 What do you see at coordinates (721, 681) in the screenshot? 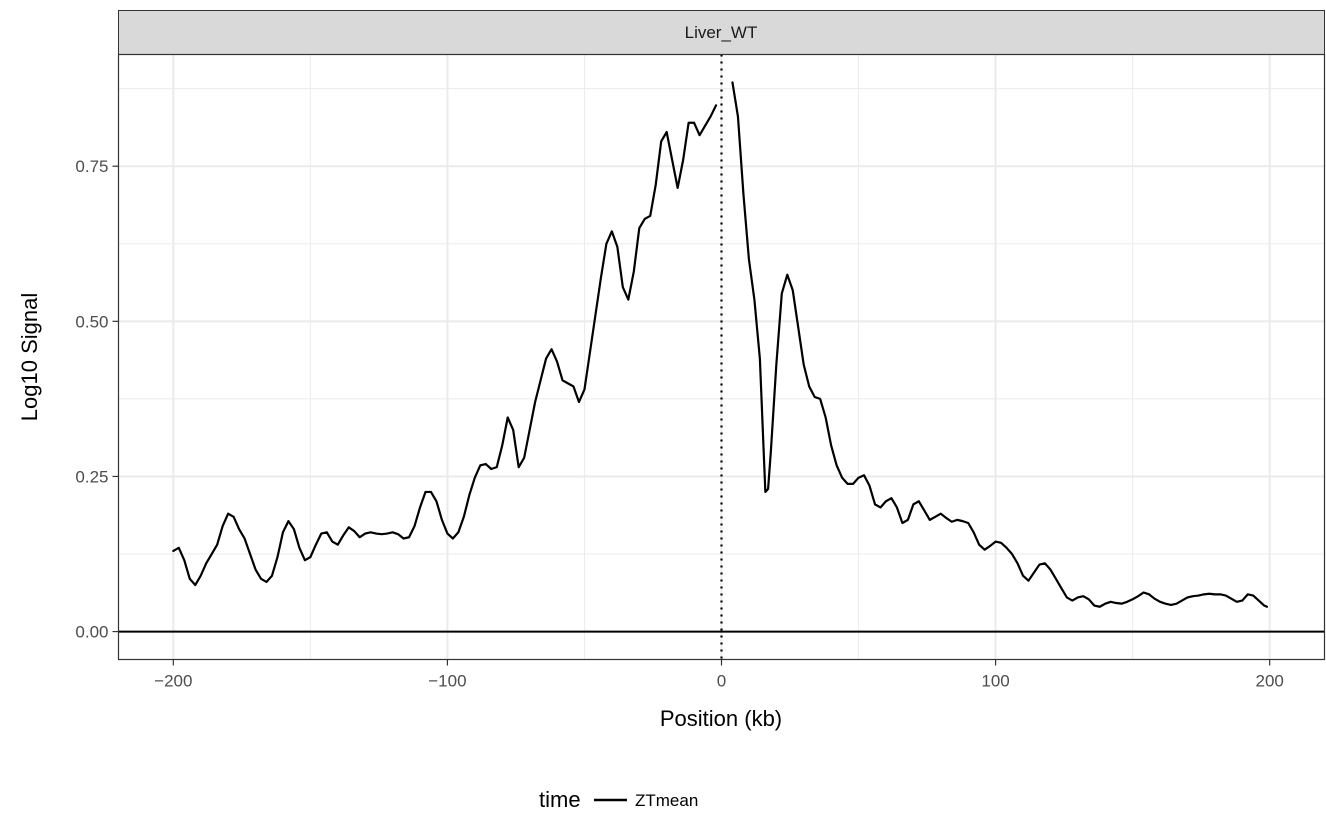
I see `x-tick-label: 0` at bounding box center [721, 681].